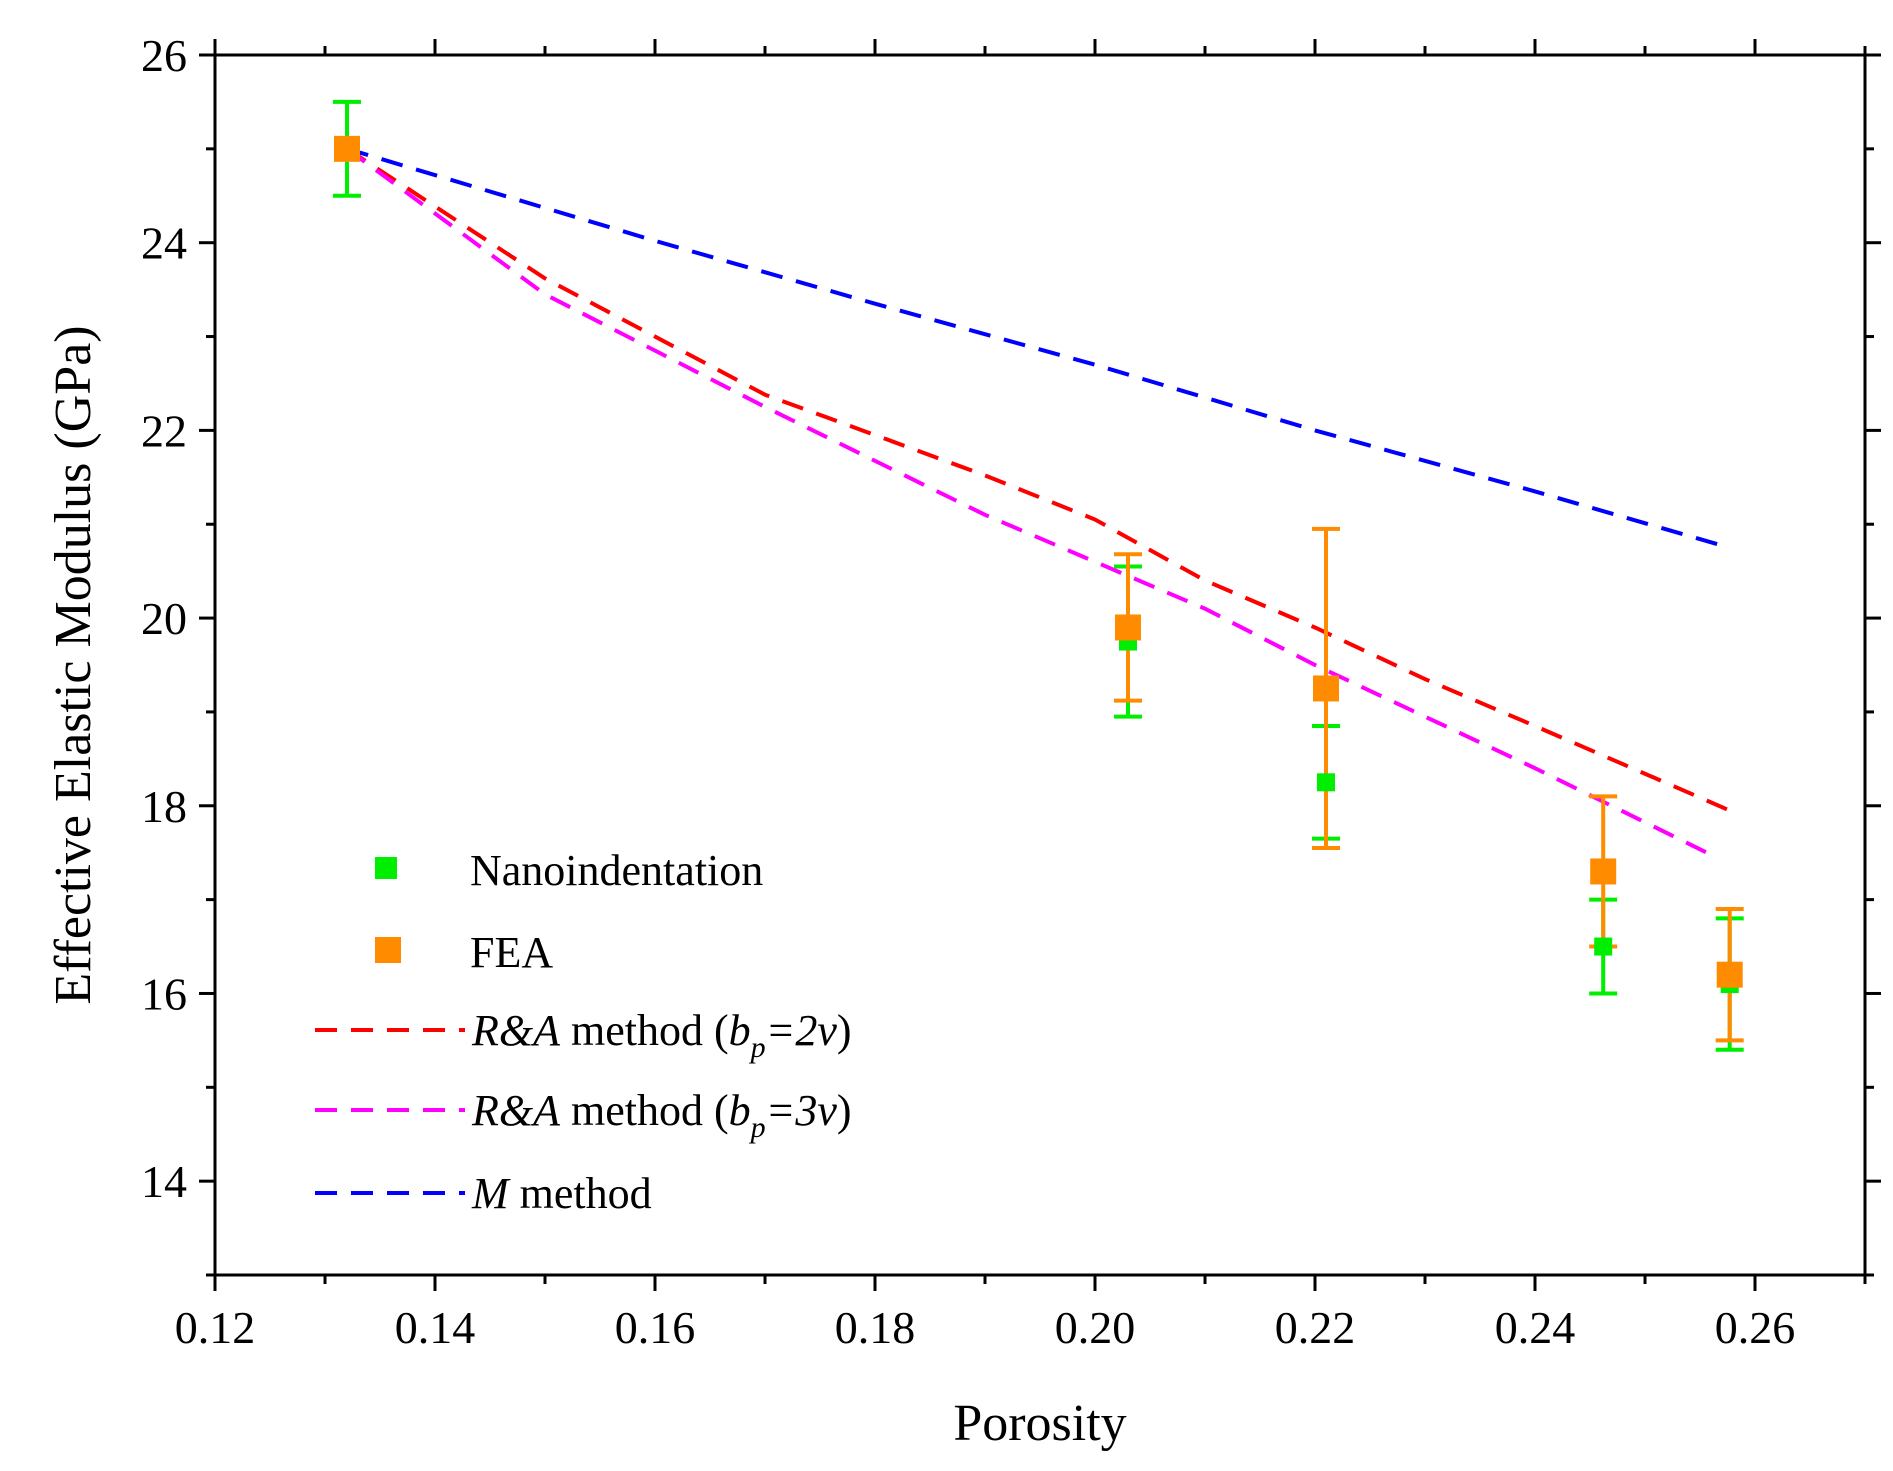 This screenshot has height=1471, width=1893. What do you see at coordinates (875, 1327) in the screenshot?
I see `x-tick-label: 0.18` at bounding box center [875, 1327].